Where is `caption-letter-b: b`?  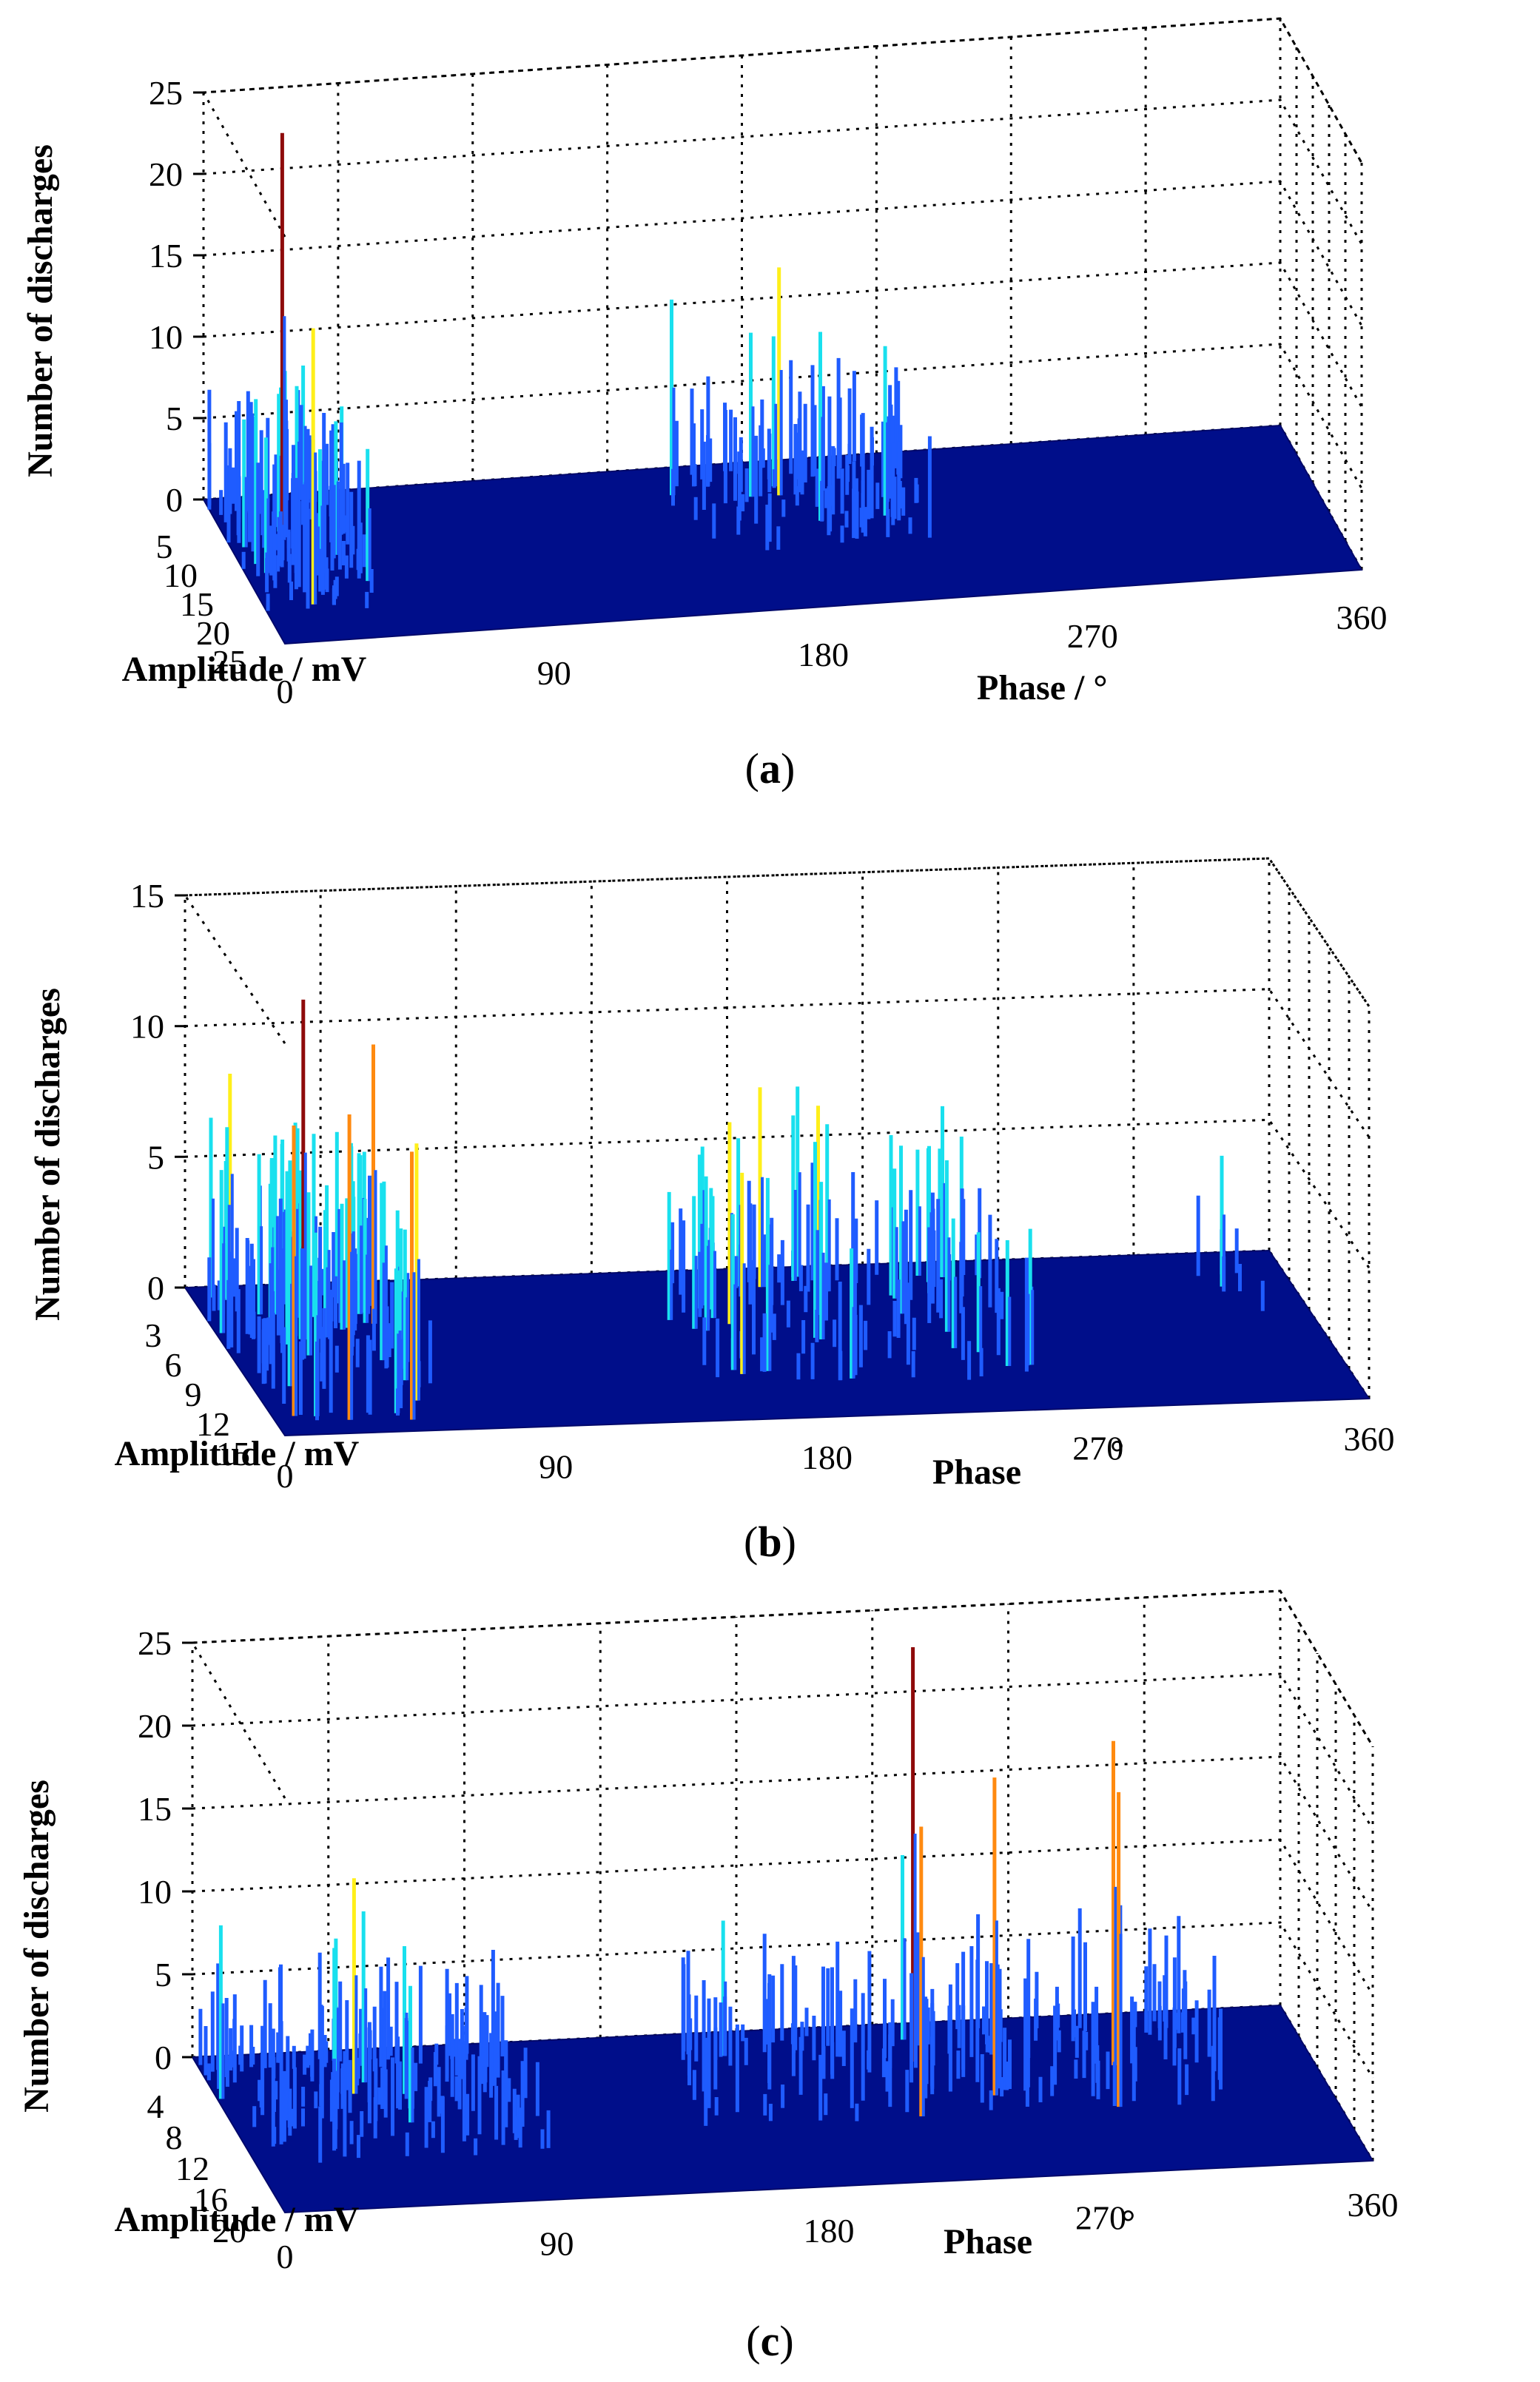 caption-letter-b: b is located at coordinates (770, 1542).